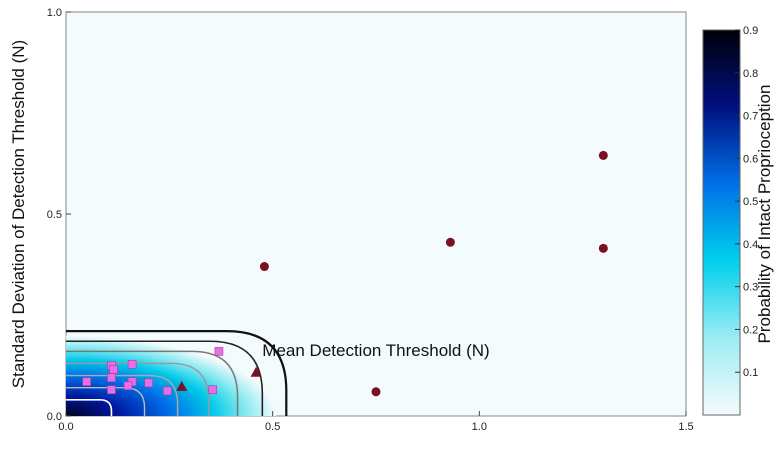 The height and width of the screenshot is (472, 775). What do you see at coordinates (65, 427) in the screenshot?
I see `x-tick-label: 0.0` at bounding box center [65, 427].